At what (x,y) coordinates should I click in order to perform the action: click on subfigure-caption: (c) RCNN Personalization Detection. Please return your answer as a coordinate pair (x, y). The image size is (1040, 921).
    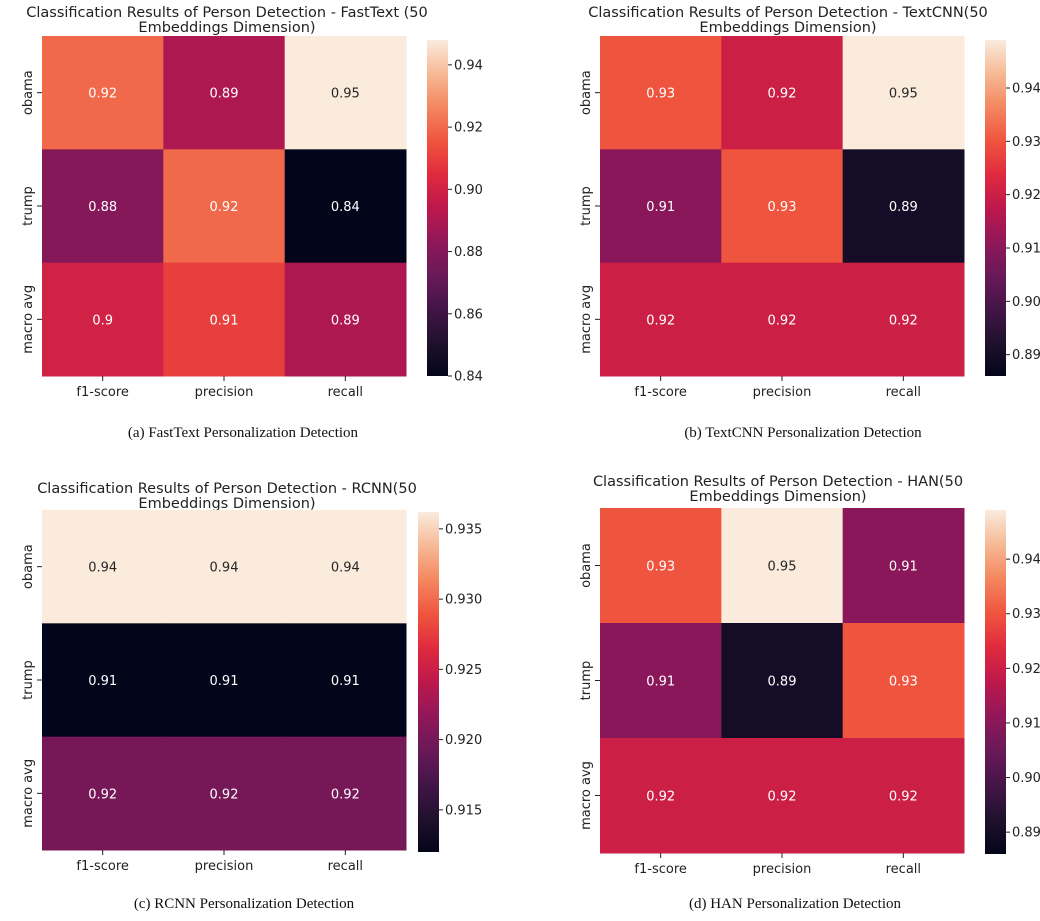
    Looking at the image, I should click on (244, 904).